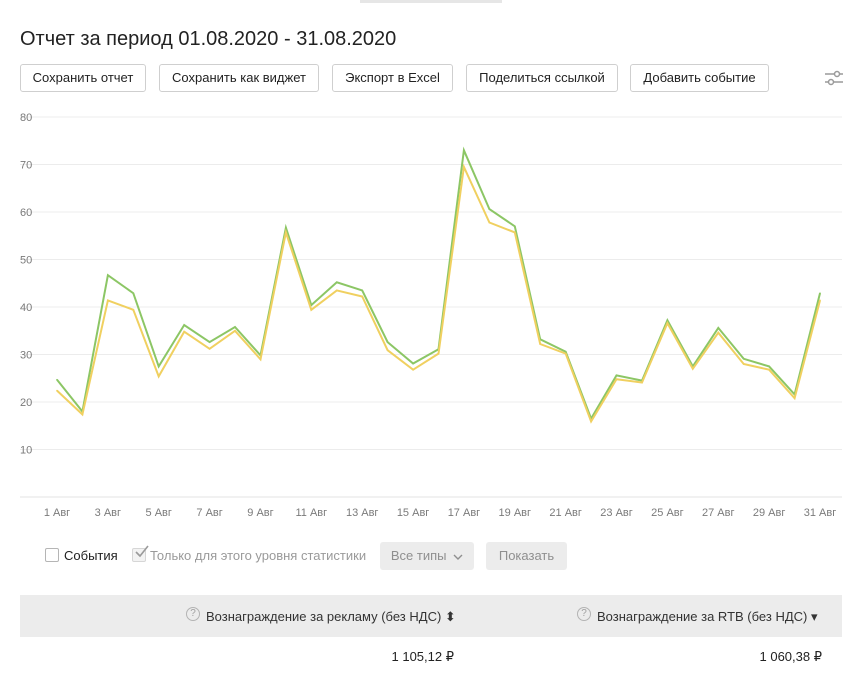 The width and height of the screenshot is (863, 689). I want to click on events-checkbox-label: События, so click(91, 555).